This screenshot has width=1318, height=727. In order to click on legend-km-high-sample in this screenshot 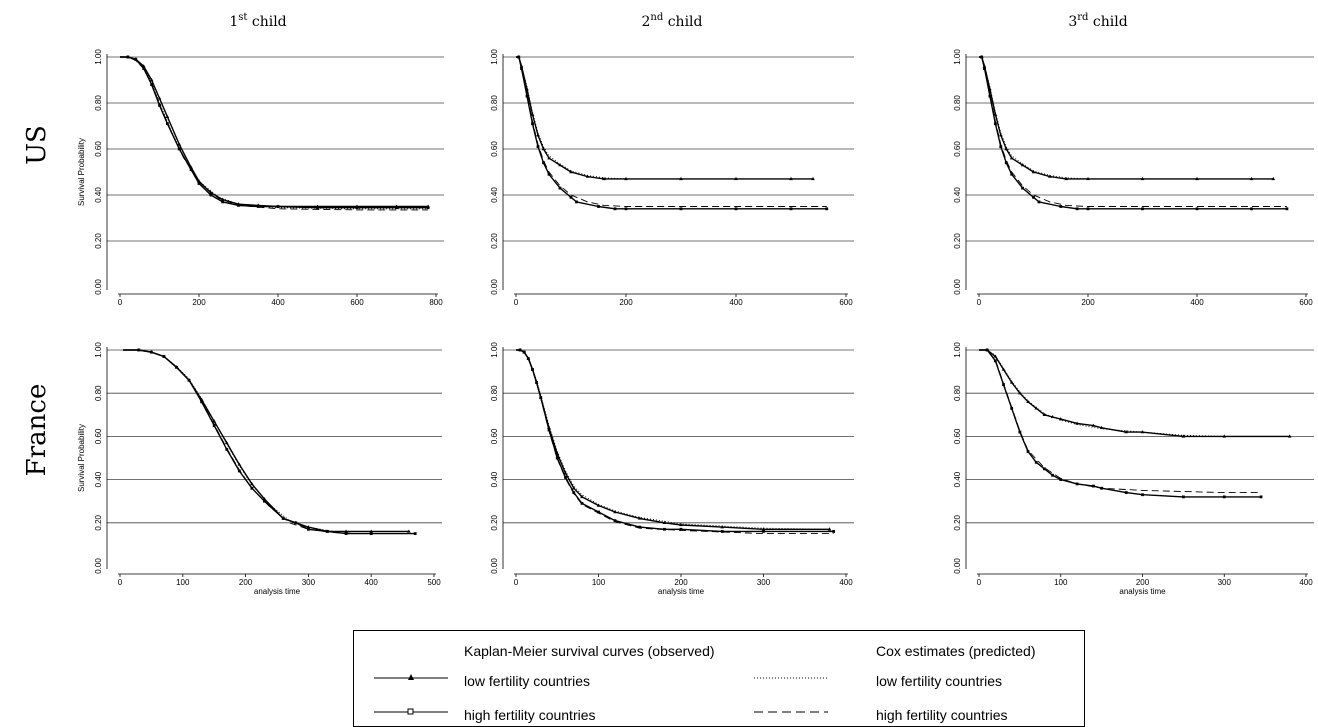, I will do `click(411, 711)`.